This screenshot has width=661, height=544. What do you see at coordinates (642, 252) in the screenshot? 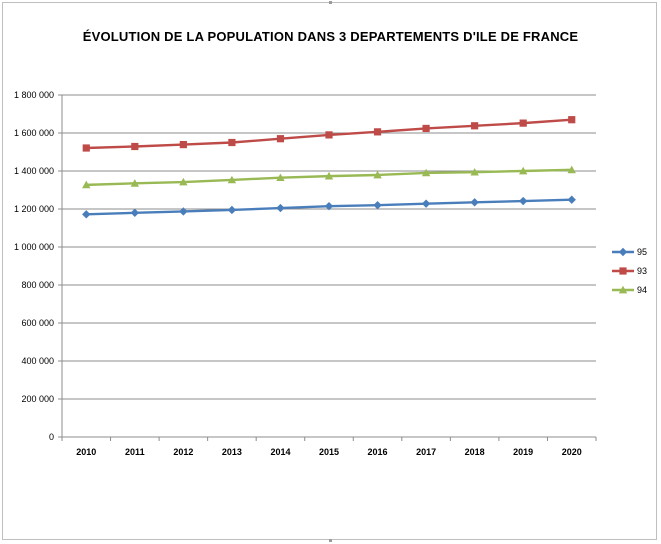
I see `legend-label: 95` at bounding box center [642, 252].